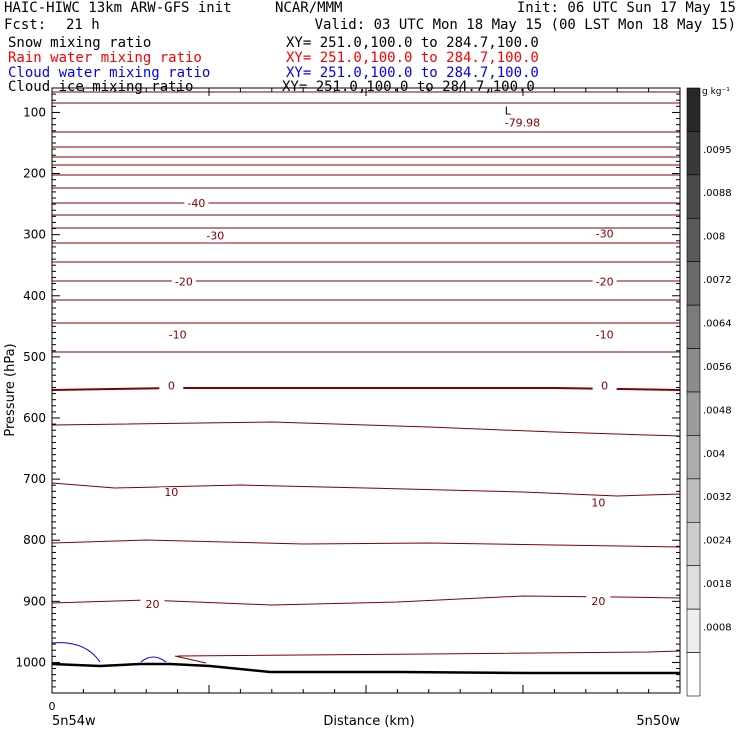 The height and width of the screenshot is (740, 740). Describe the element at coordinates (717, 367) in the screenshot. I see `colorbar-label: .0056` at that location.